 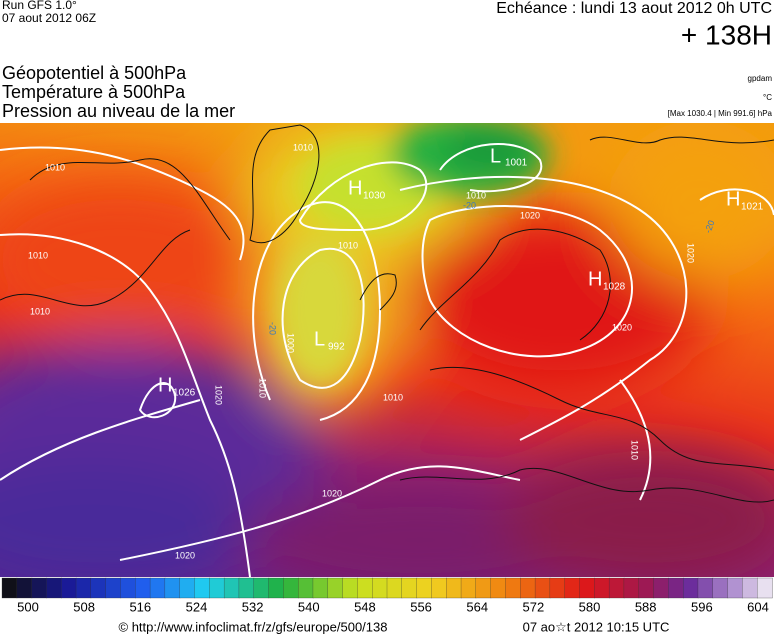 What do you see at coordinates (197, 606) in the screenshot?
I see `colorbar-label: 524` at bounding box center [197, 606].